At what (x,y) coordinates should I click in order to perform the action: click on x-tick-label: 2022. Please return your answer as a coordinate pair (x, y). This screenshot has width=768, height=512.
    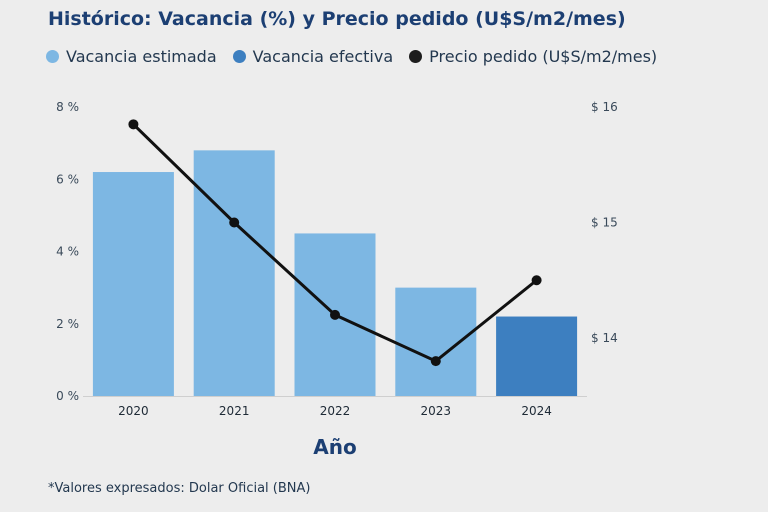
    Looking at the image, I should click on (335, 411).